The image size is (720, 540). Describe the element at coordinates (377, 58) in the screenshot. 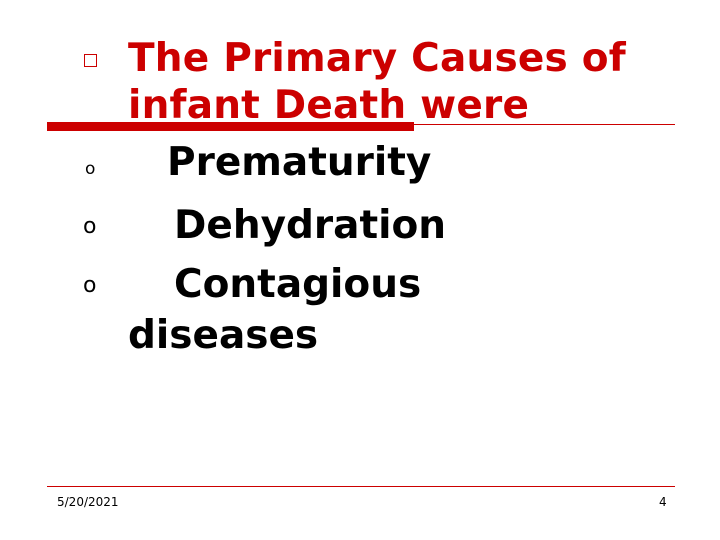

I see `title-line-1: The Primary Causes of` at that location.